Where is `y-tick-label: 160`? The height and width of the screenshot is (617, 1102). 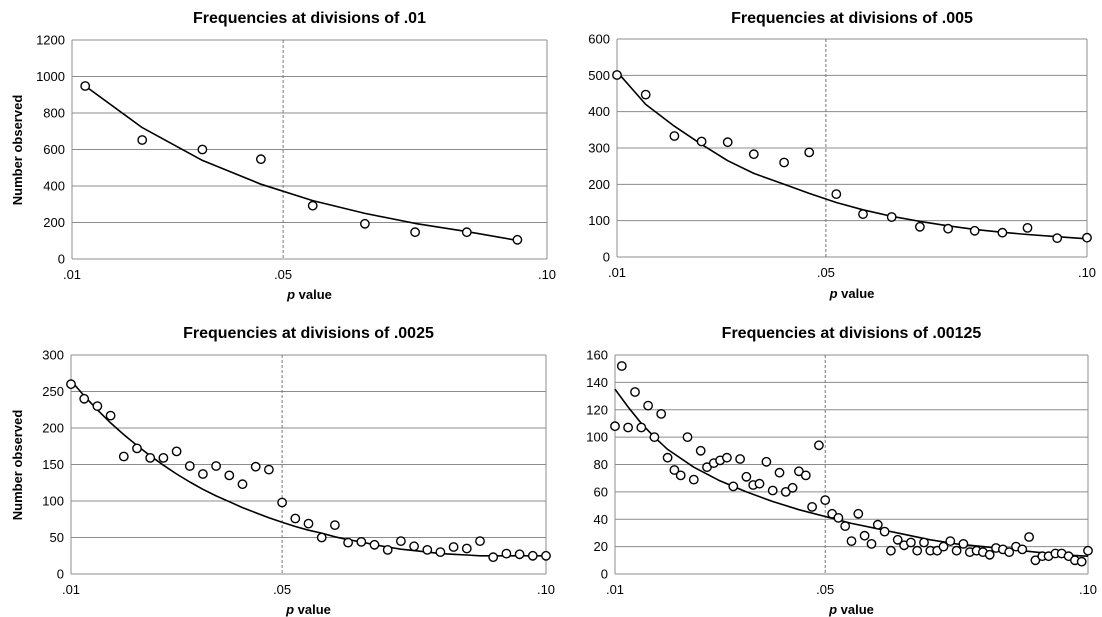
y-tick-label: 160 is located at coordinates (597, 355).